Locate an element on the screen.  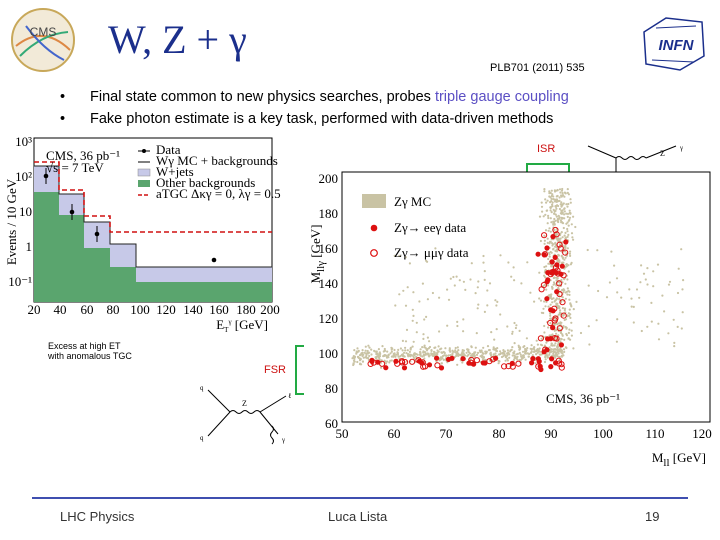
isr-label: ISR is located at coordinates (546, 149).